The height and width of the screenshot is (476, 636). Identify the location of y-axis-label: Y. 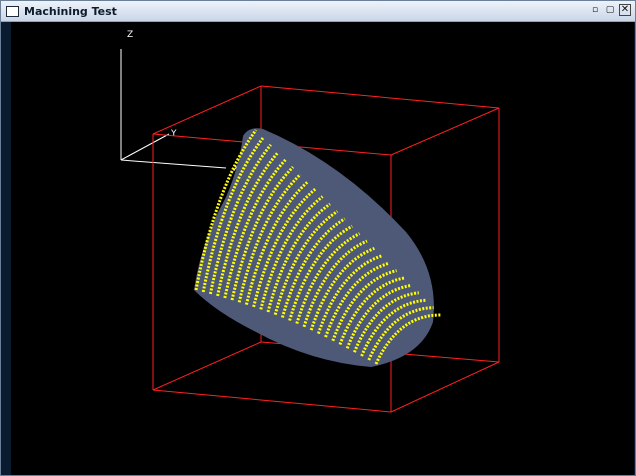
(173, 134).